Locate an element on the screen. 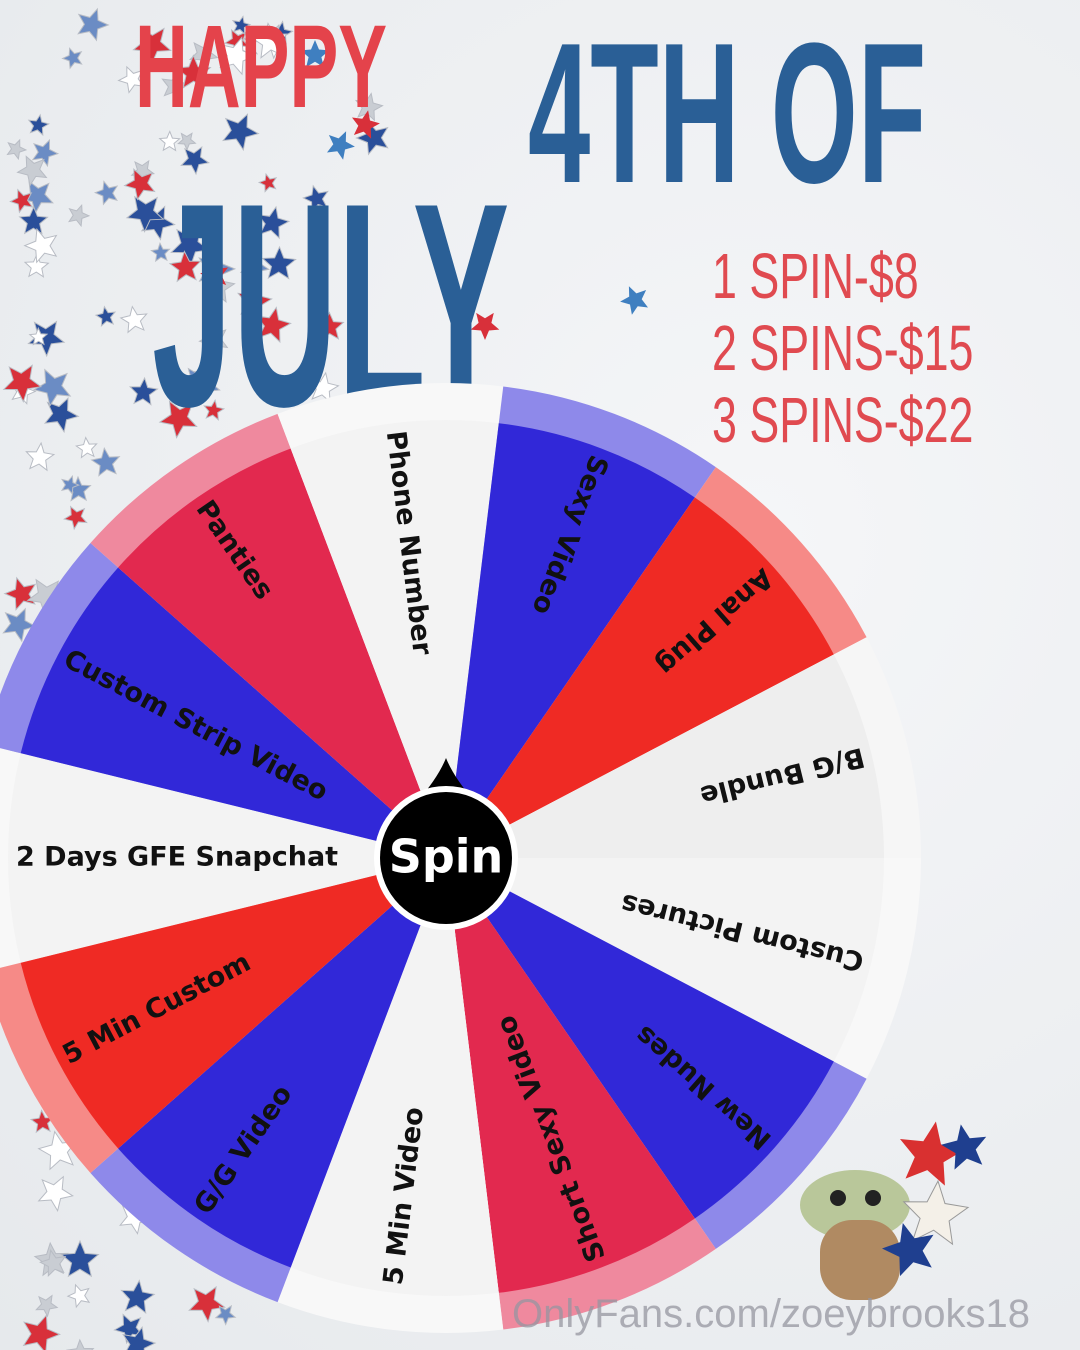 This screenshot has width=1080, height=1350. spin-button-label: Spin is located at coordinates (446, 857).